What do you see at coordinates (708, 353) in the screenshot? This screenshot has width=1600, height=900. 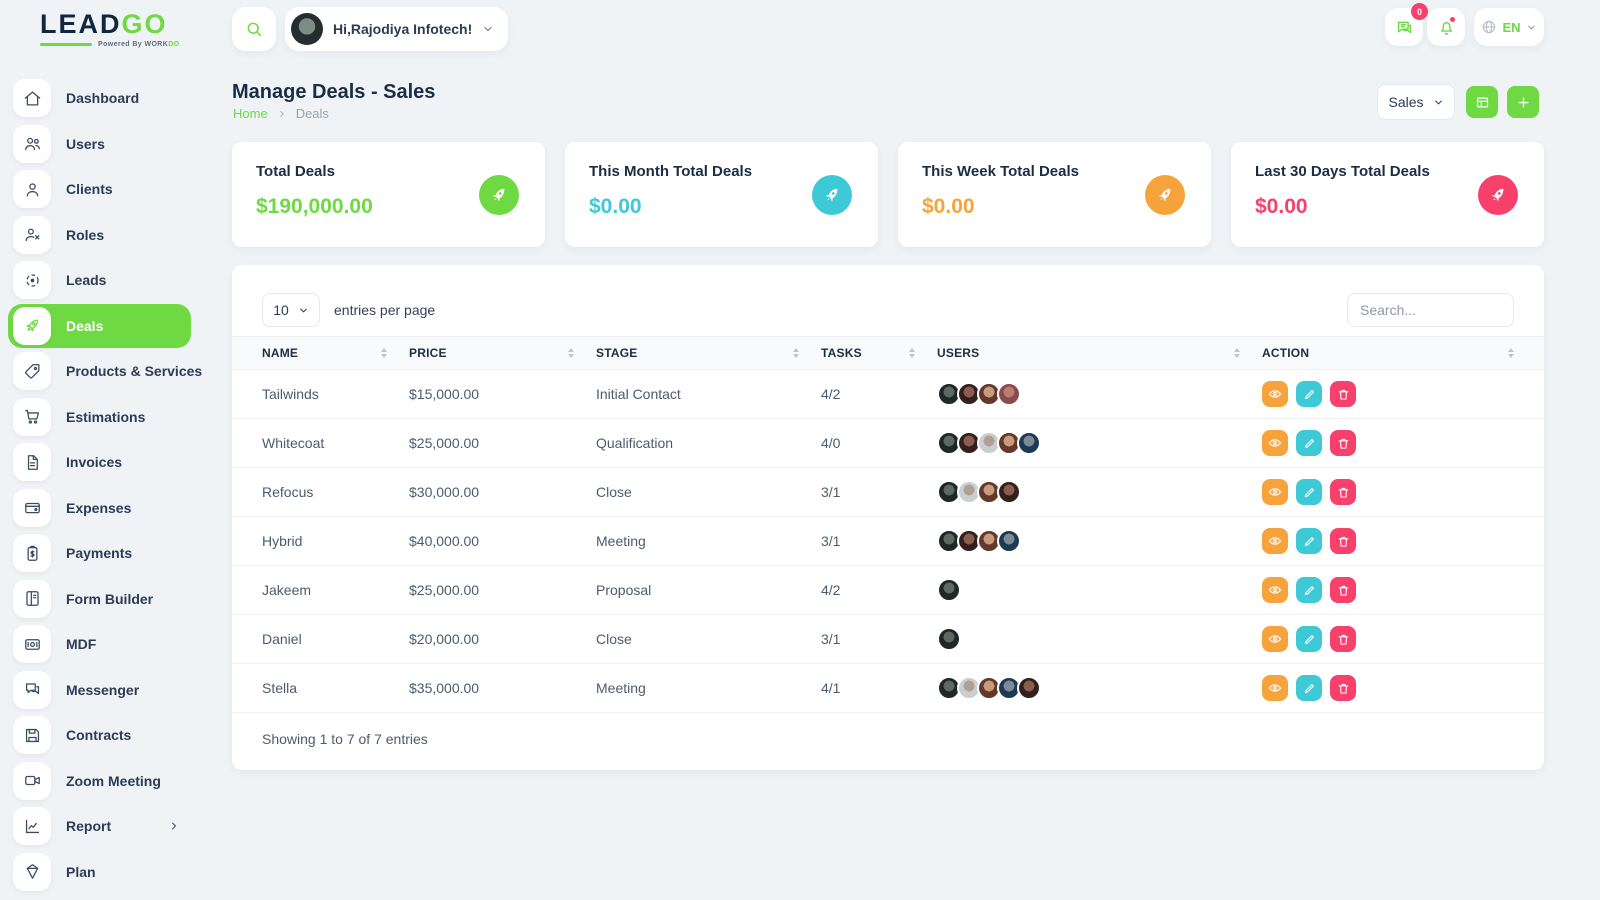 I see `table-column-header: STAGE` at bounding box center [708, 353].